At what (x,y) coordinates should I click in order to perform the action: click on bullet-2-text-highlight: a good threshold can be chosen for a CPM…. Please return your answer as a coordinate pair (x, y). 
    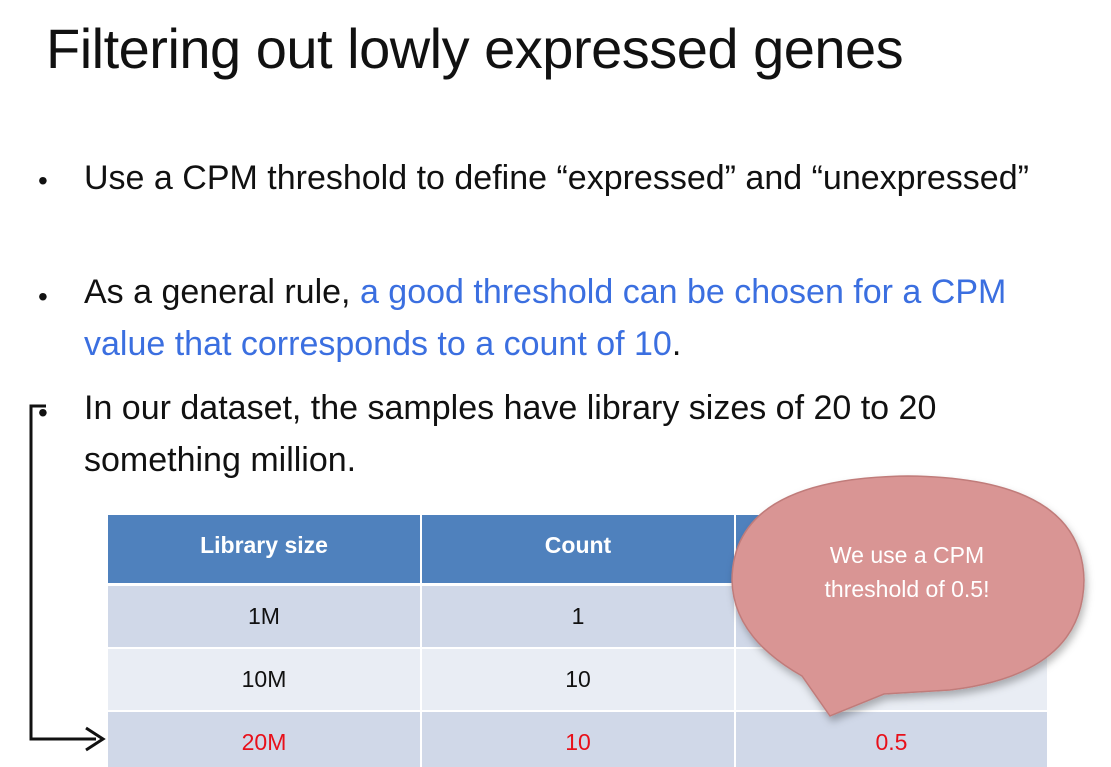
    Looking at the image, I should click on (545, 318).